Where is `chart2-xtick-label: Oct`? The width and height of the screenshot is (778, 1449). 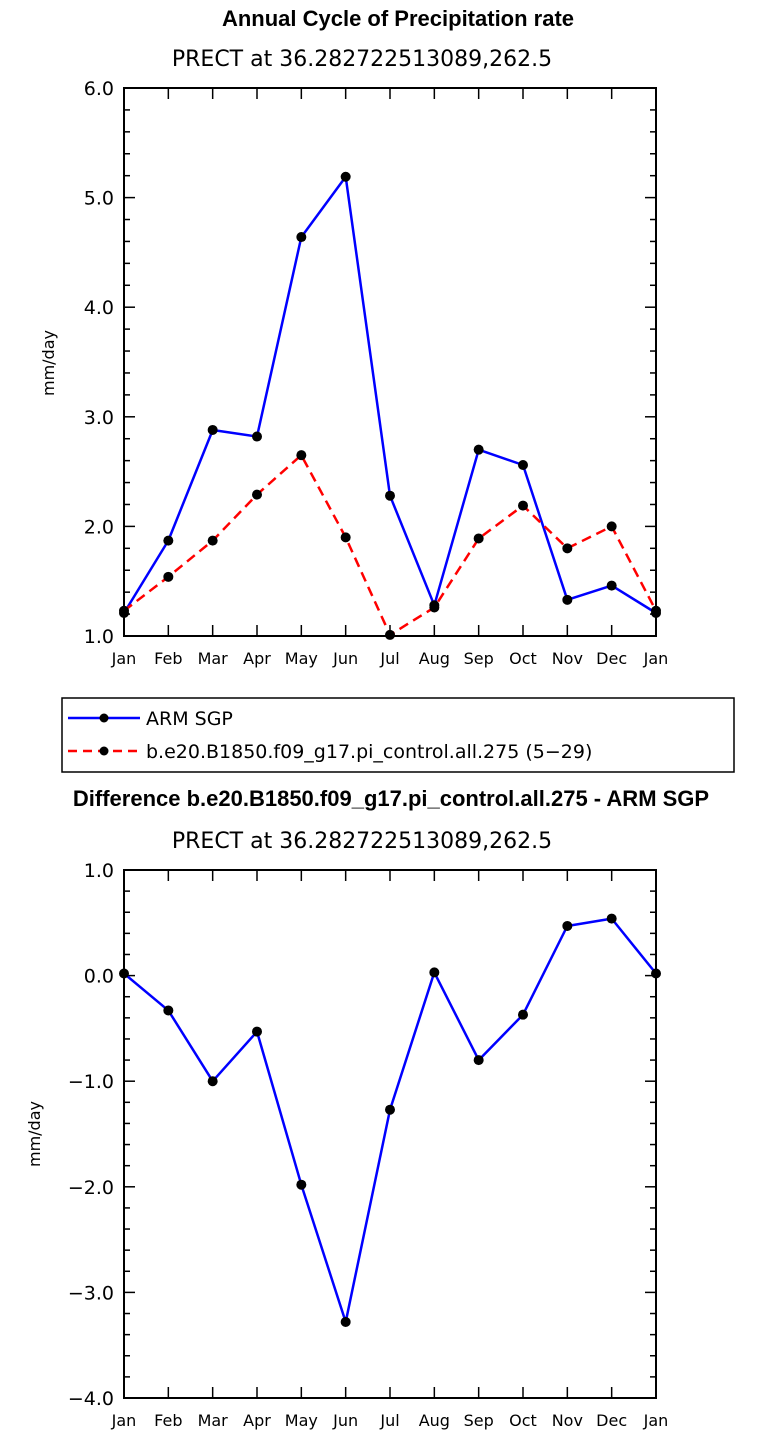 chart2-xtick-label: Oct is located at coordinates (523, 1420).